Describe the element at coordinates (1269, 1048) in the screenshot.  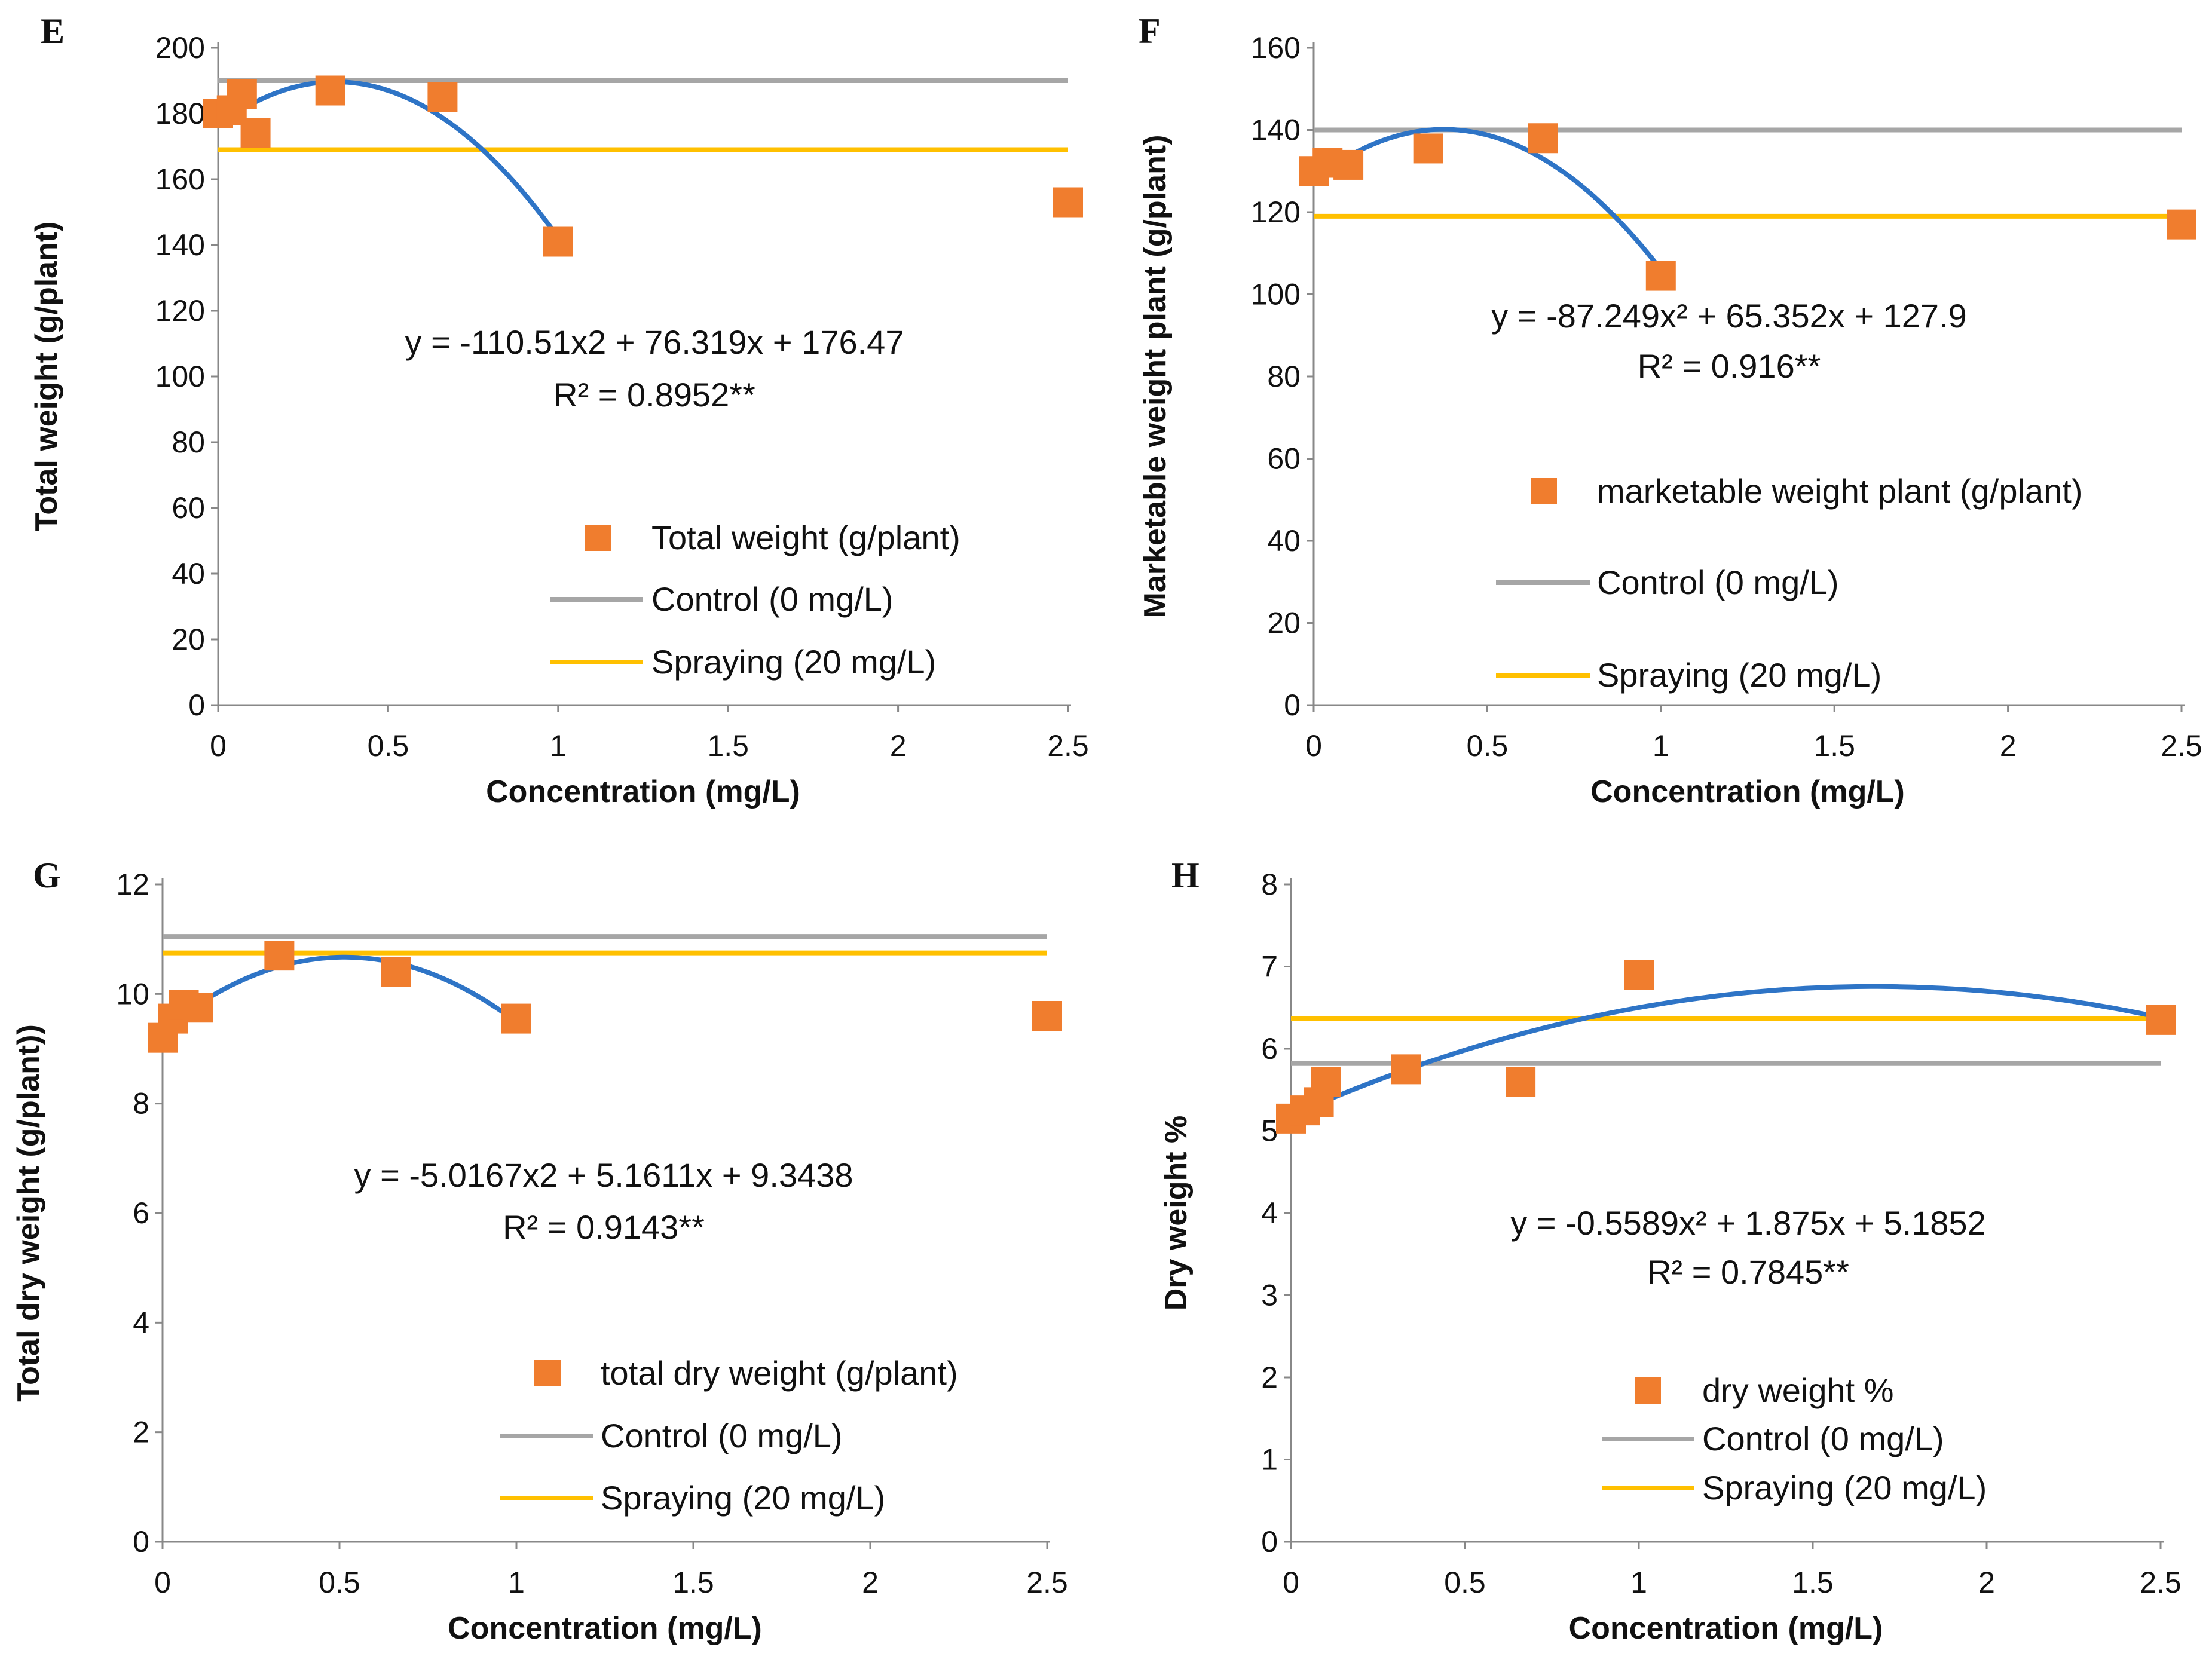
I see `y-tick-label: 6` at that location.